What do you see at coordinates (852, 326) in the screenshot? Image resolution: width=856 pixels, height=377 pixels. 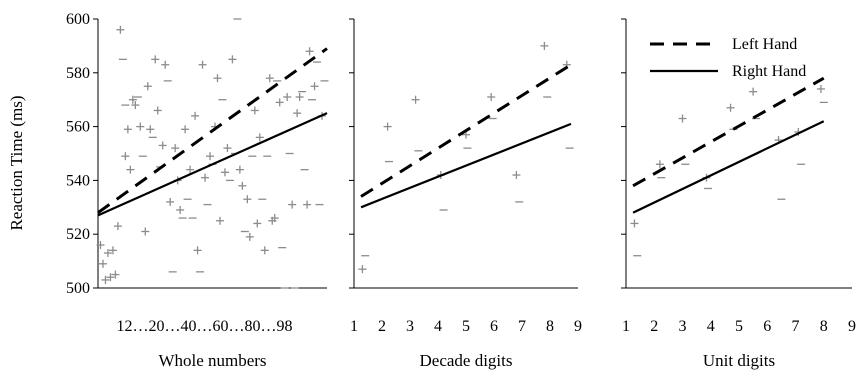 I see `x-tick-label-unit: 9` at bounding box center [852, 326].